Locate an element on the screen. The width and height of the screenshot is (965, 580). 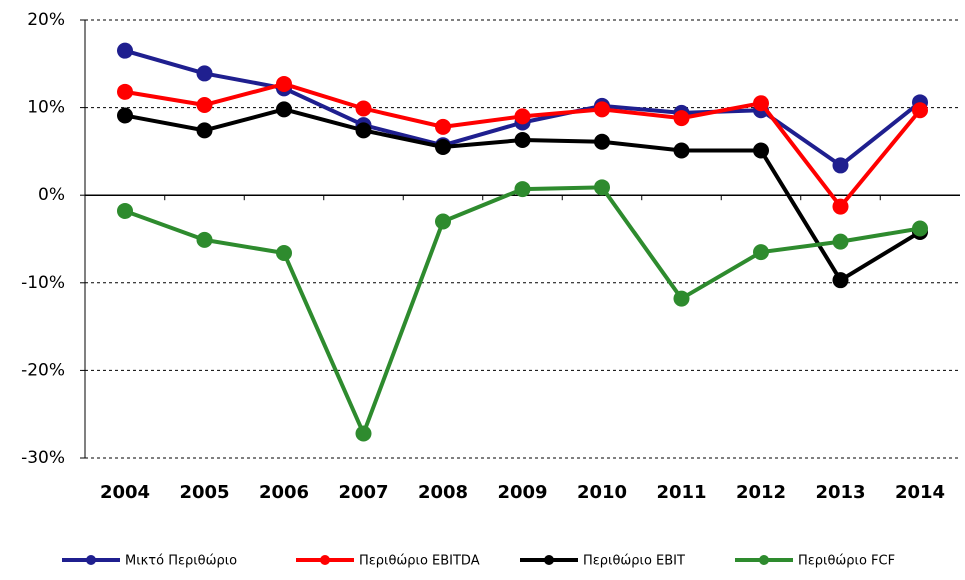
x-tick-label: 2013 is located at coordinates (840, 492).